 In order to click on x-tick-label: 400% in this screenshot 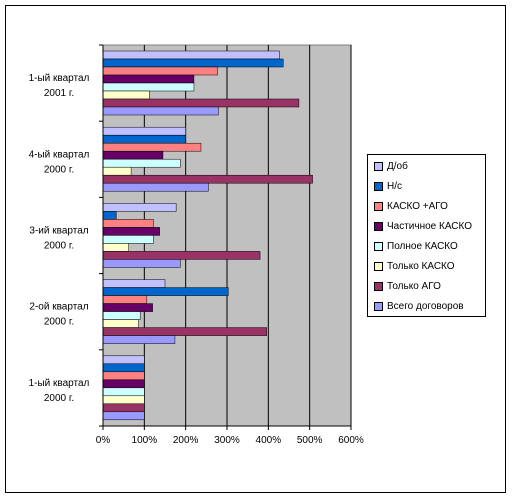, I will do `click(269, 440)`.